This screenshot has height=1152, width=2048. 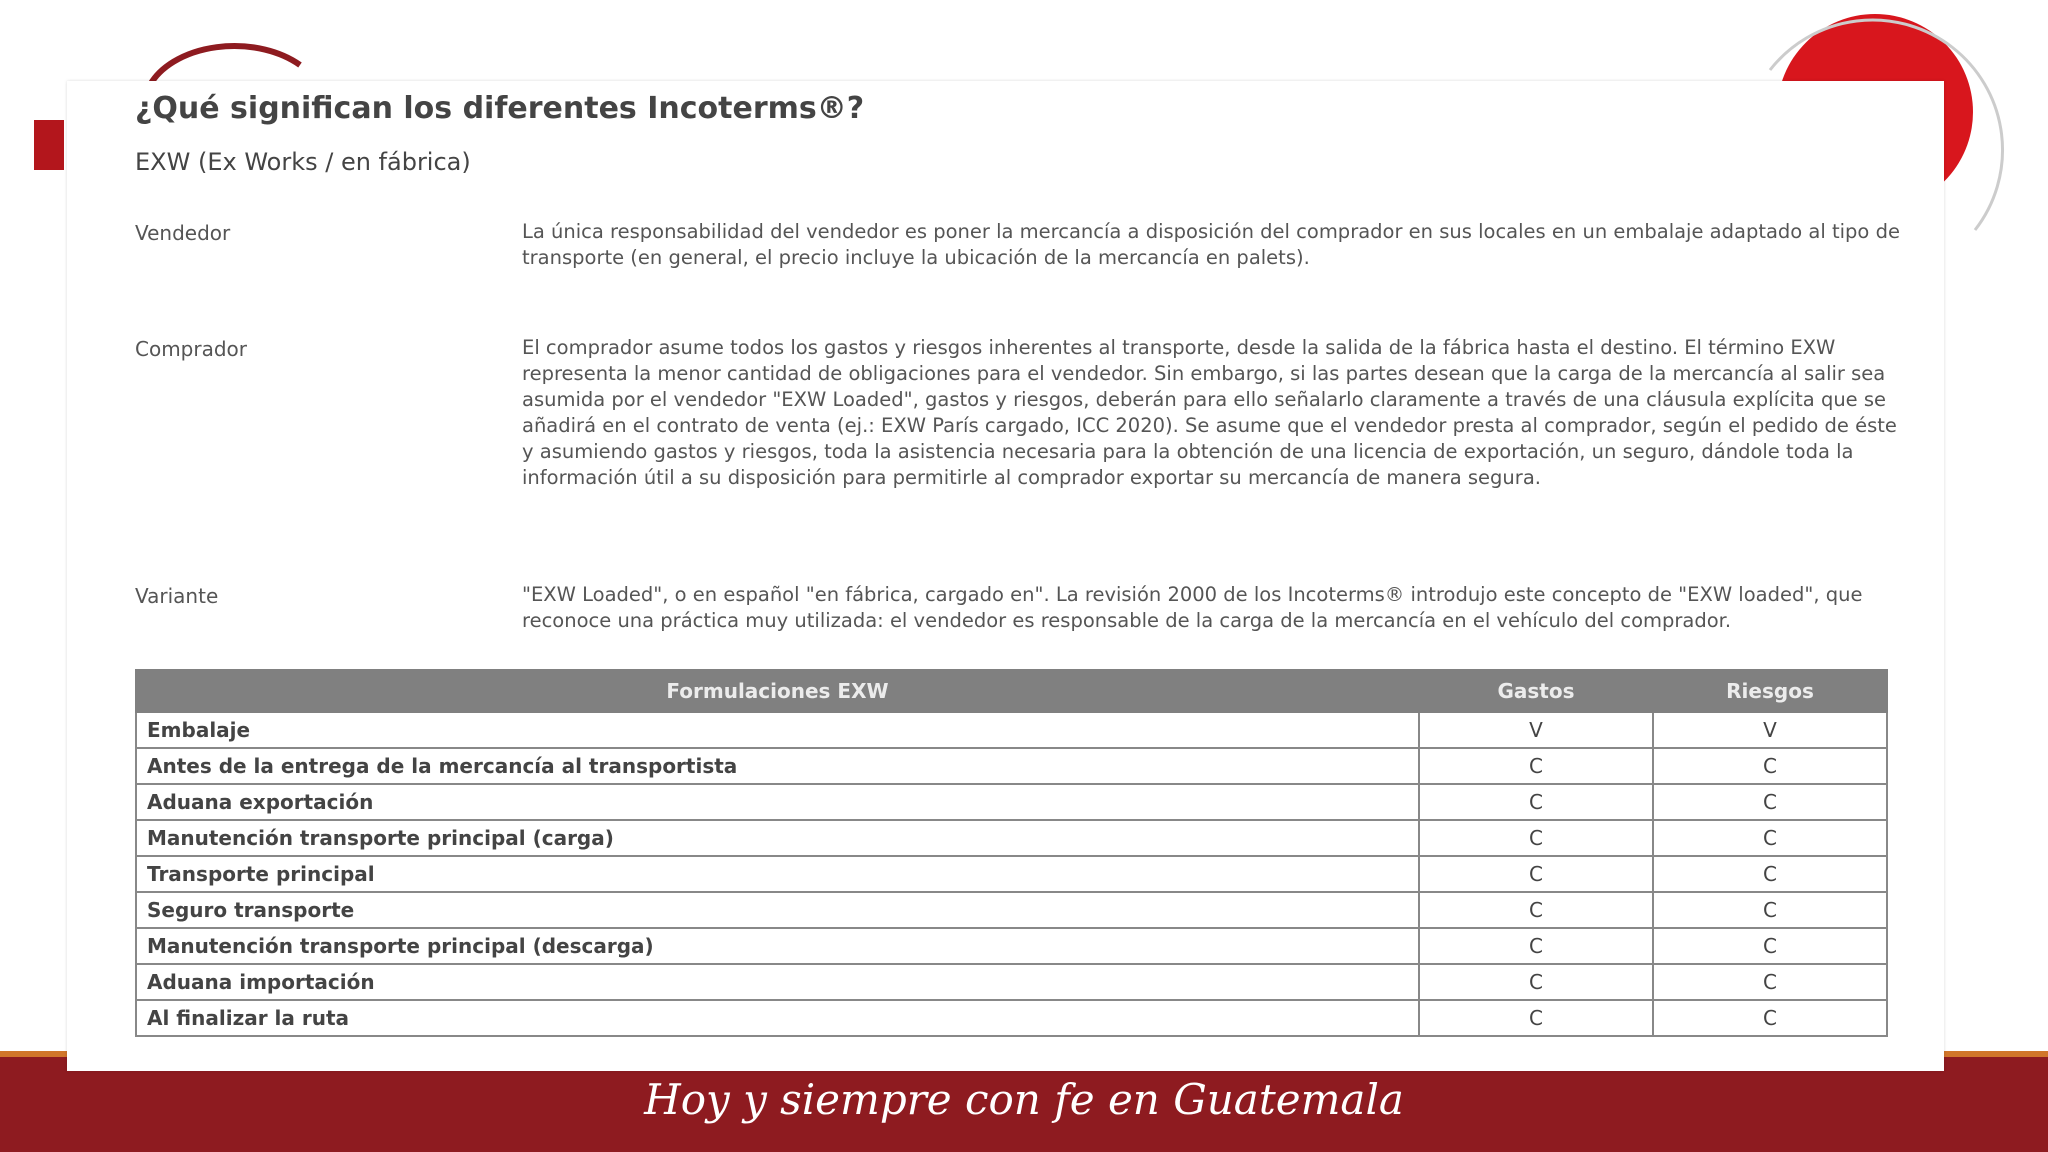 What do you see at coordinates (1770, 691) in the screenshot?
I see `header-cell: Riesgos` at bounding box center [1770, 691].